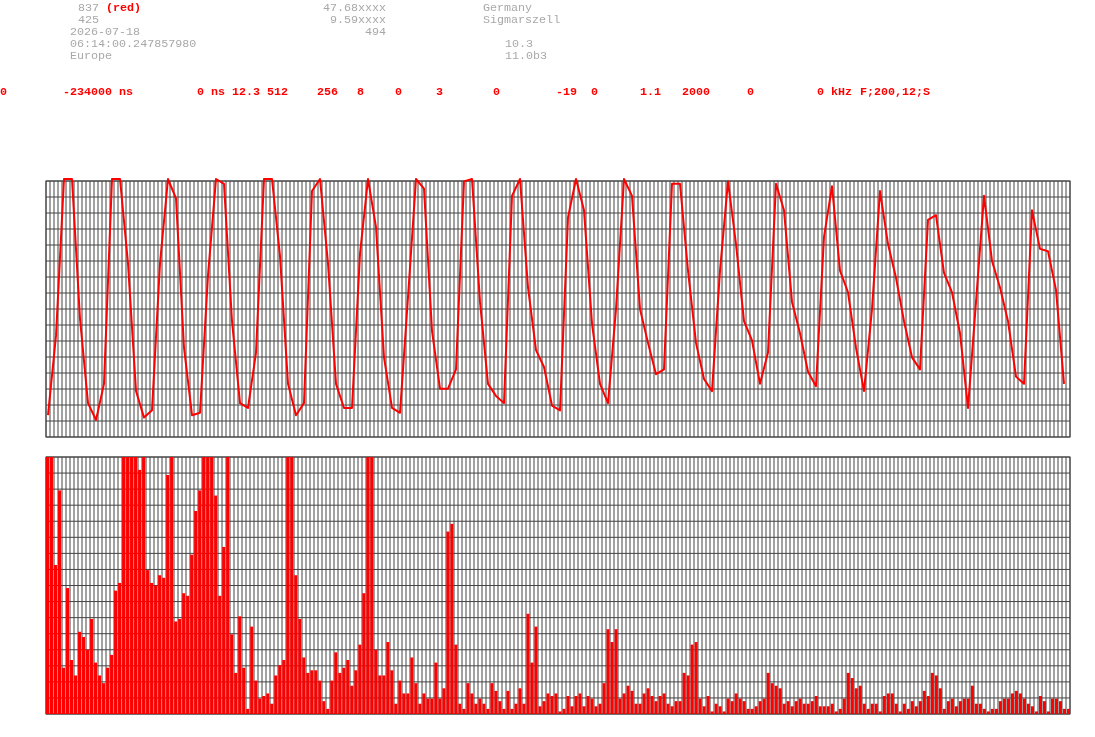 Image resolution: width=1095 pixels, height=737 pixels. I want to click on text: 1.1, so click(651, 92).